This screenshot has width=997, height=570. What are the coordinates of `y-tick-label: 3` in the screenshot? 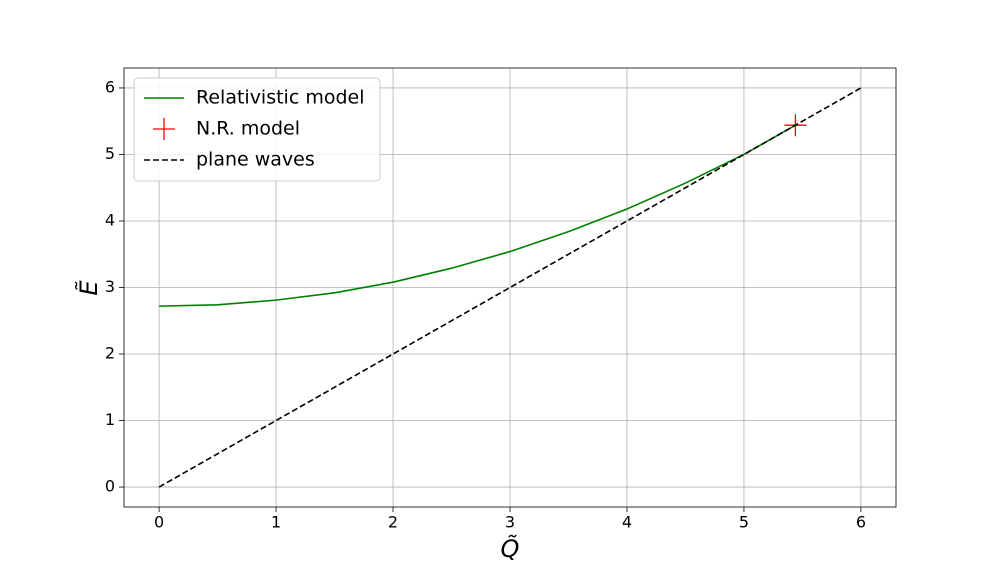 It's located at (110, 286).